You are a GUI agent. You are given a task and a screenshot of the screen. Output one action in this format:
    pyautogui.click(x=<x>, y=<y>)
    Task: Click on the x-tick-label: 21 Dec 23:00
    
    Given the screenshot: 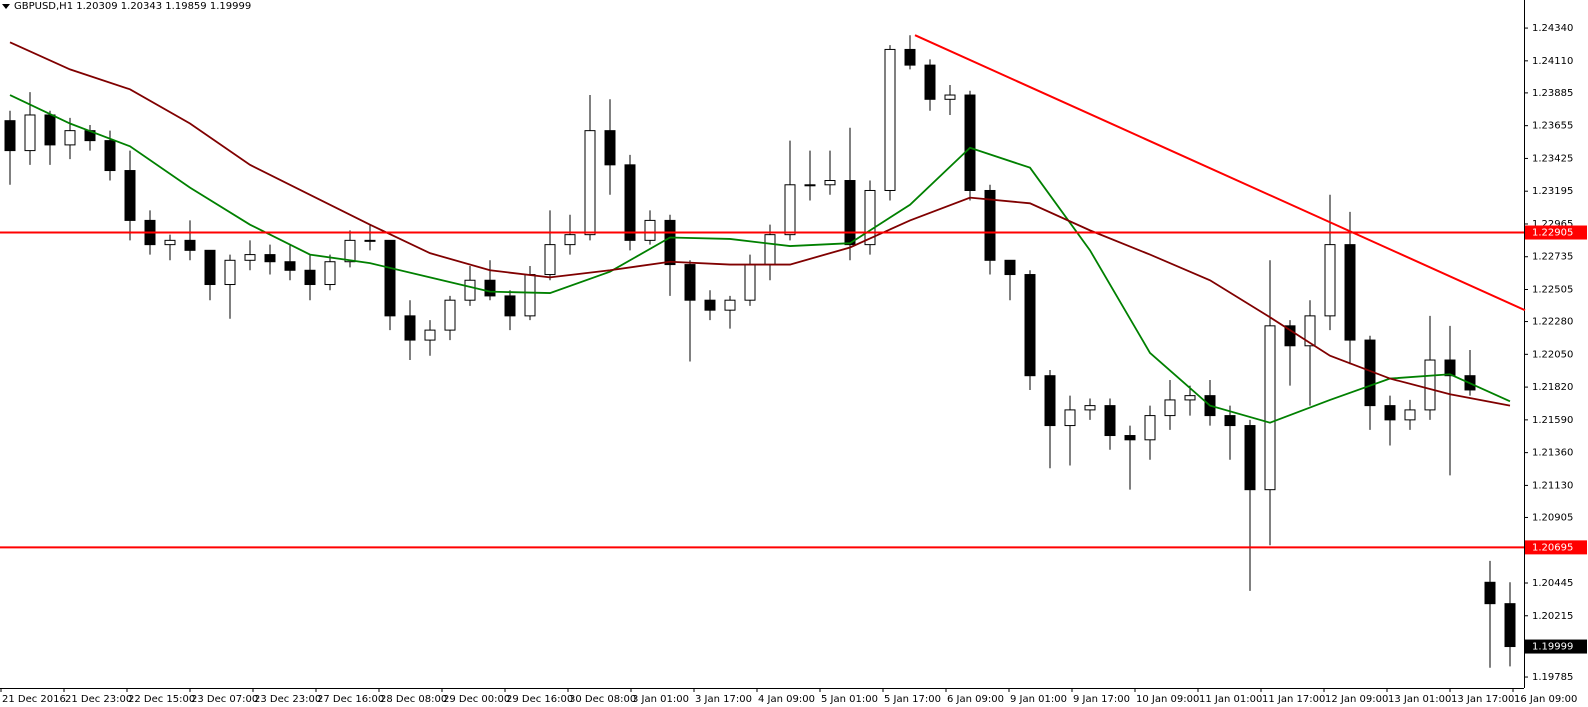 What is the action you would take?
    pyautogui.click(x=98, y=699)
    